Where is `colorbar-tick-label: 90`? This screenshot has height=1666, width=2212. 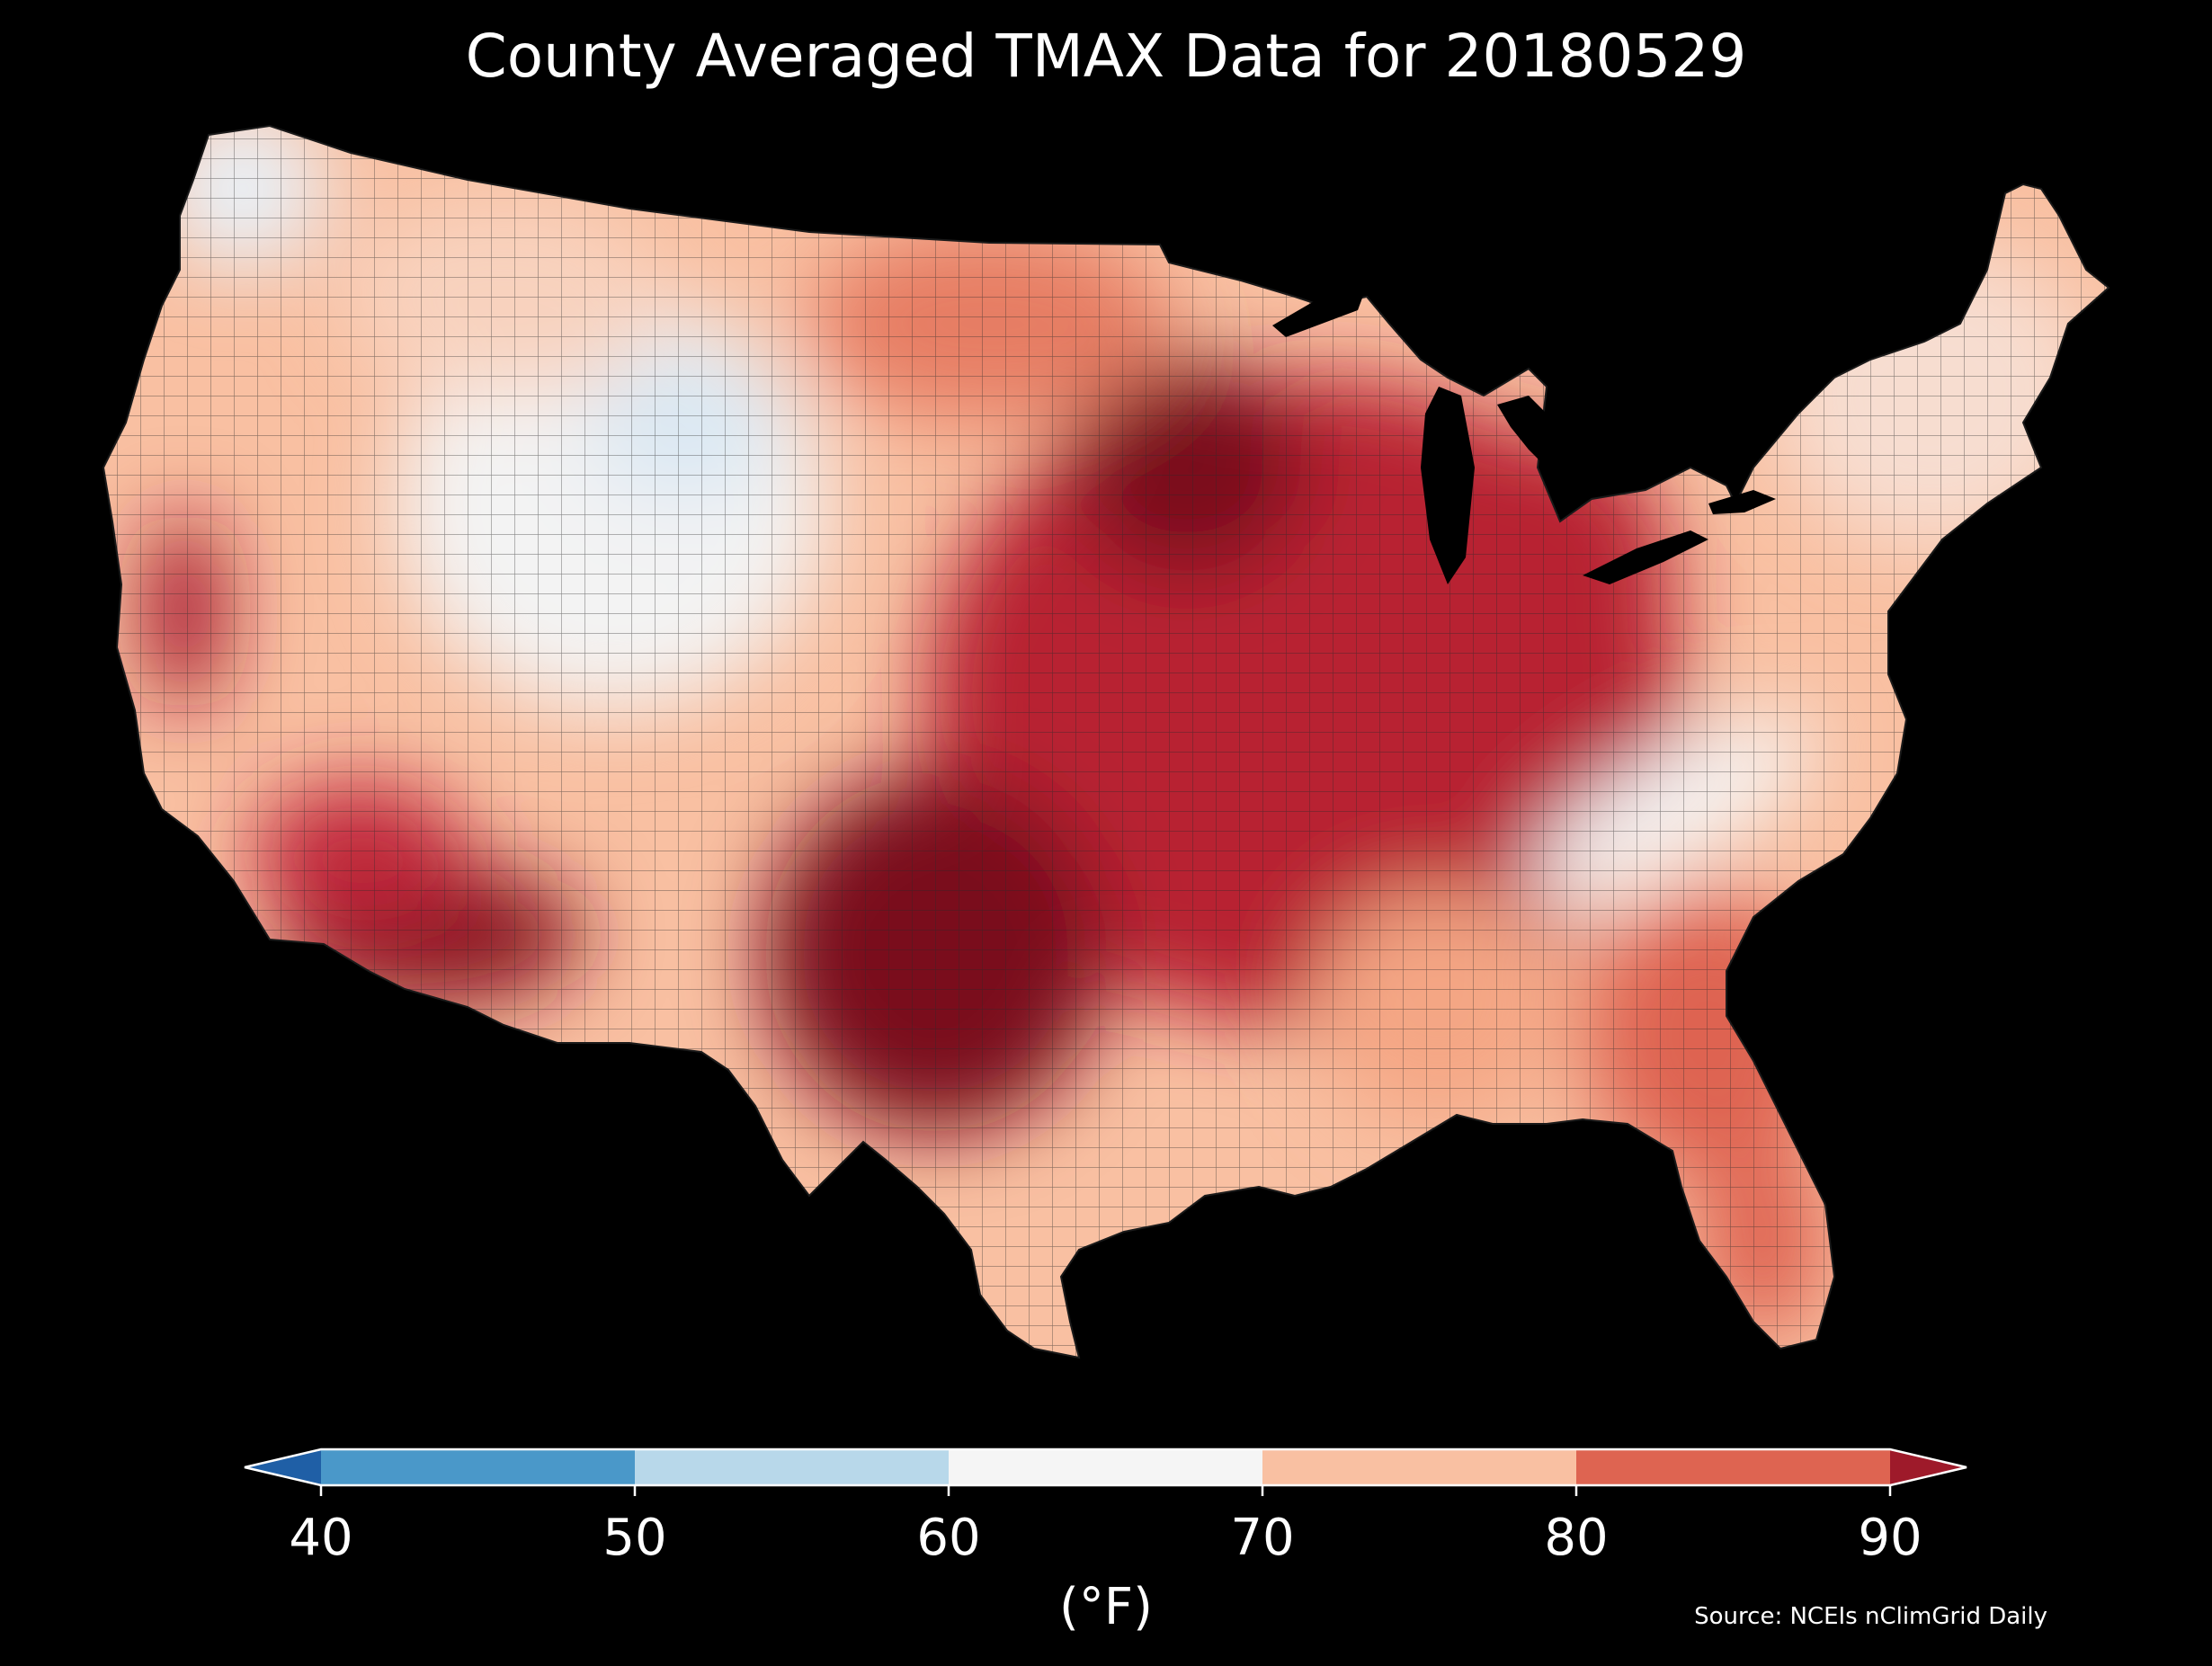
colorbar-tick-label: 90 is located at coordinates (1890, 1538).